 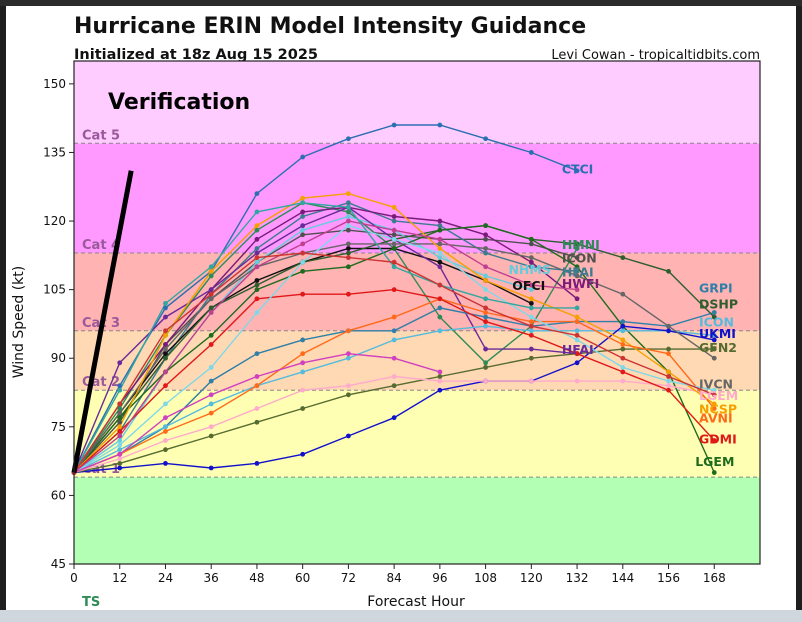 I want to click on x-tick-label: 96, so click(x=439, y=578).